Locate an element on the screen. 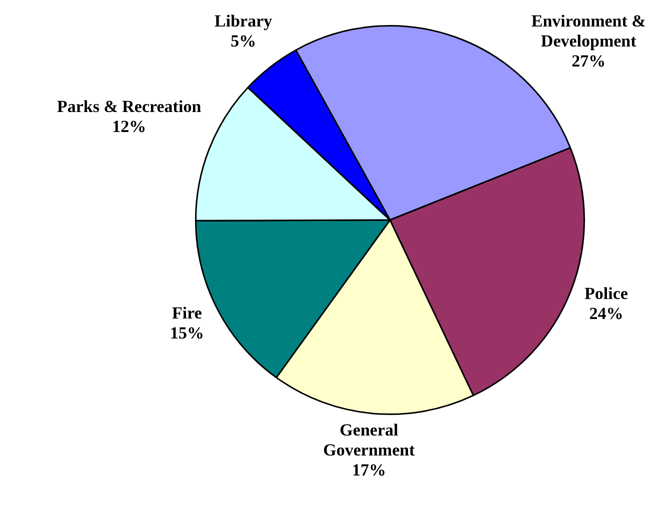  data-label: 15% is located at coordinates (187, 333).